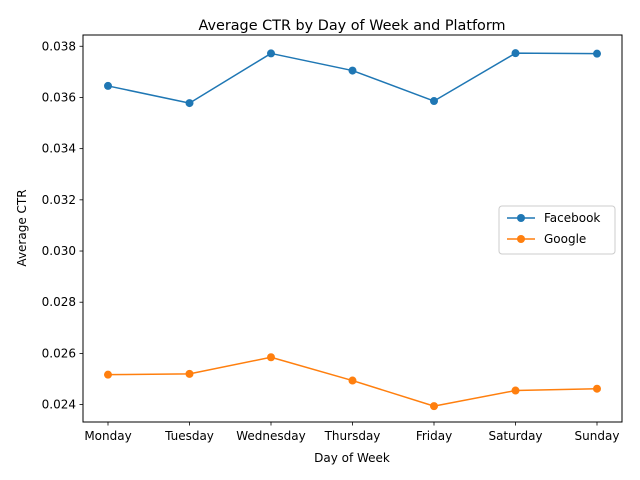 Image resolution: width=640 pixels, height=480 pixels. Describe the element at coordinates (521, 239) in the screenshot. I see `google-legend-marker` at that location.